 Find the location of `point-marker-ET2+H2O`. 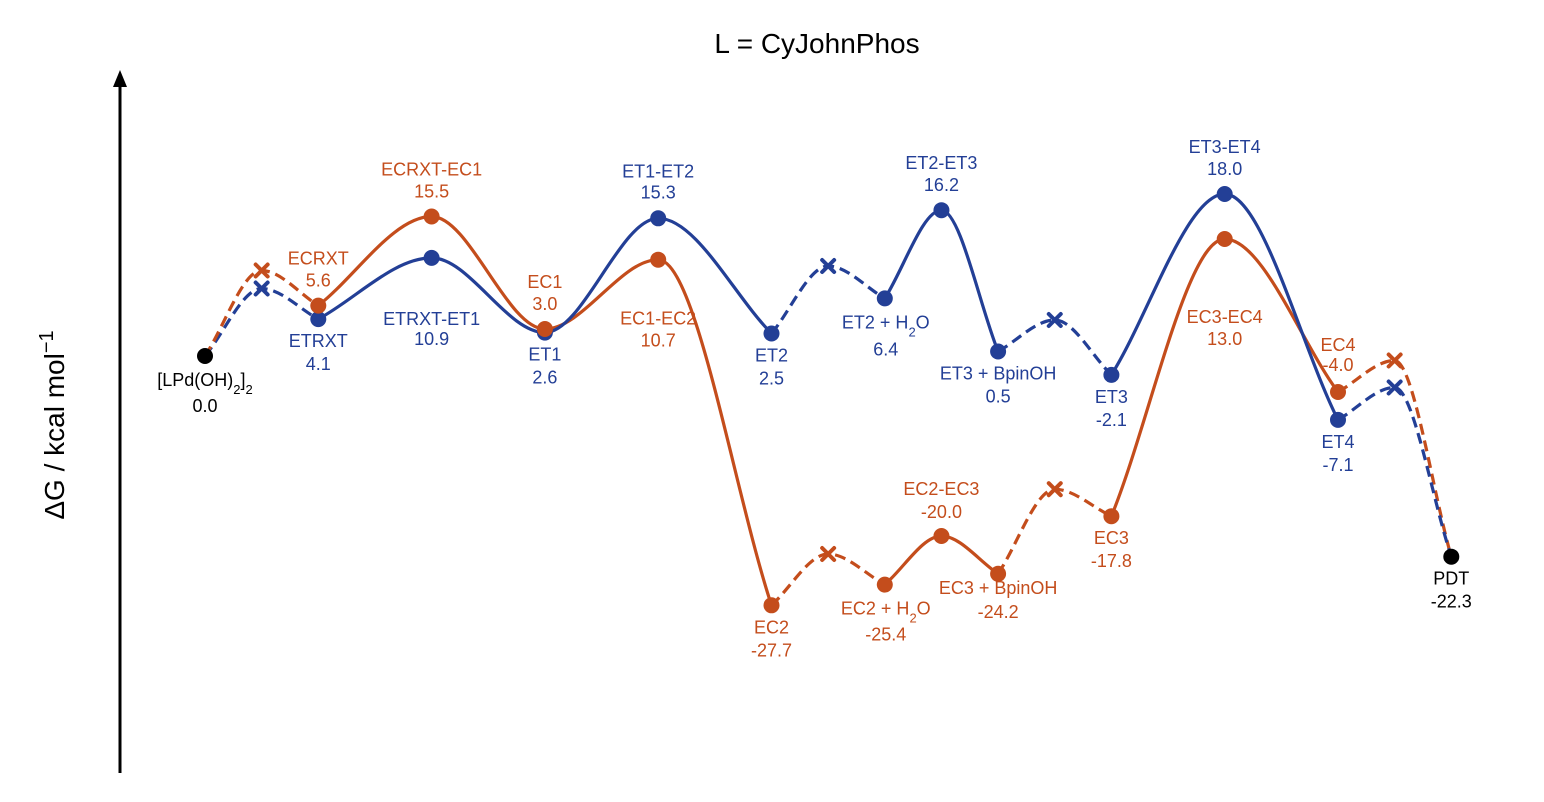

point-marker-ET2+H2O is located at coordinates (884, 298).